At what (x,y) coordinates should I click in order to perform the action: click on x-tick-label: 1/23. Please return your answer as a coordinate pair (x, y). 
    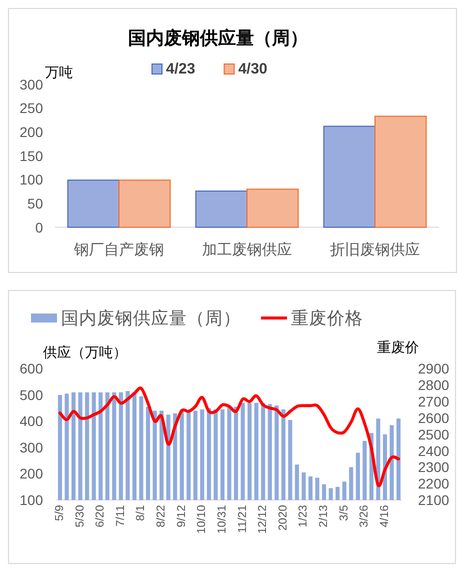
    Looking at the image, I should click on (304, 516).